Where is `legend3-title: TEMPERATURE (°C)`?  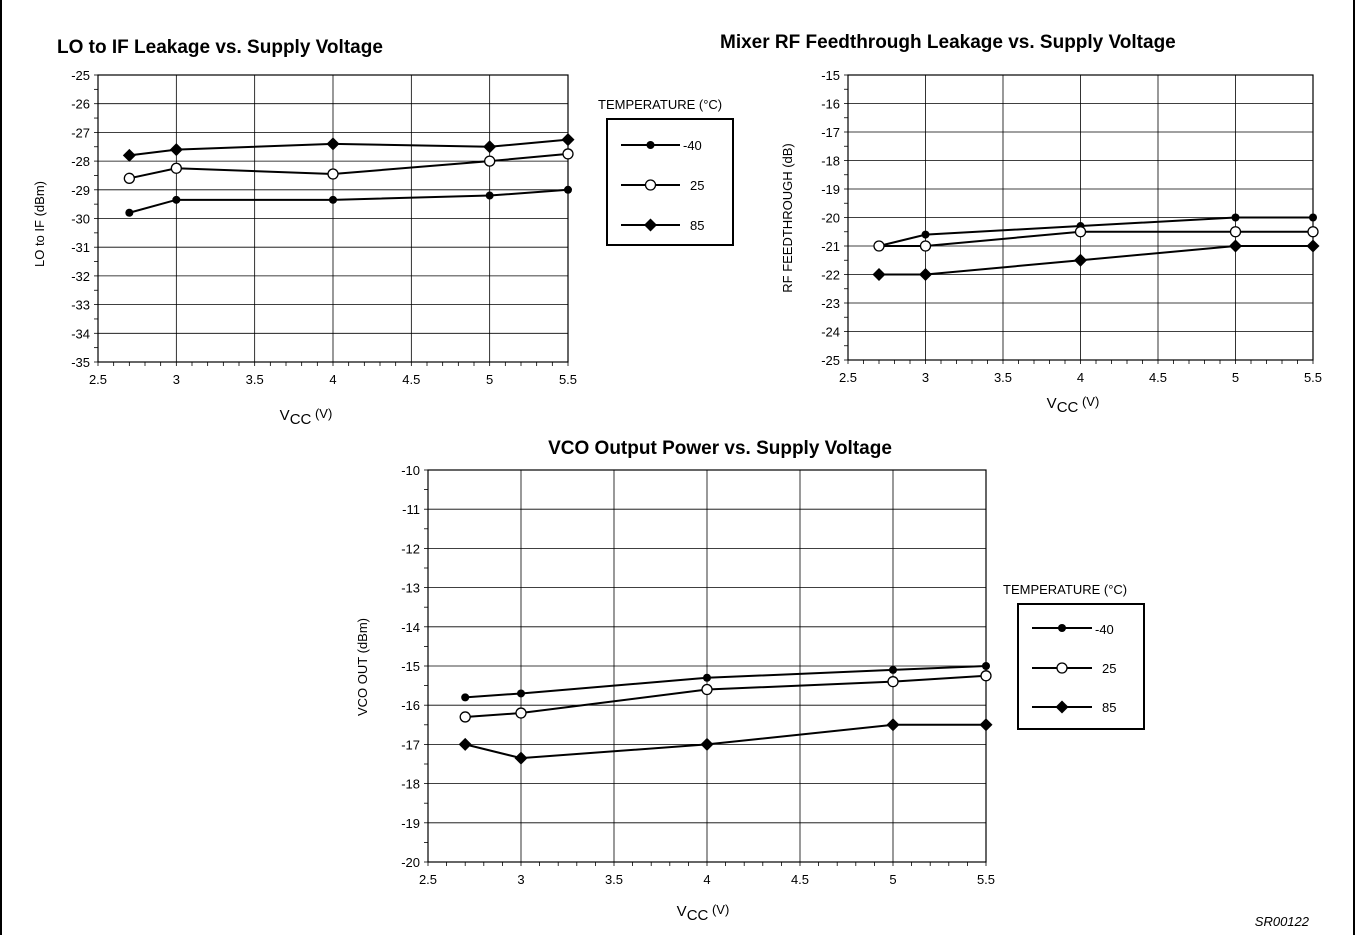
legend3-title: TEMPERATURE (°C) is located at coordinates (1065, 589).